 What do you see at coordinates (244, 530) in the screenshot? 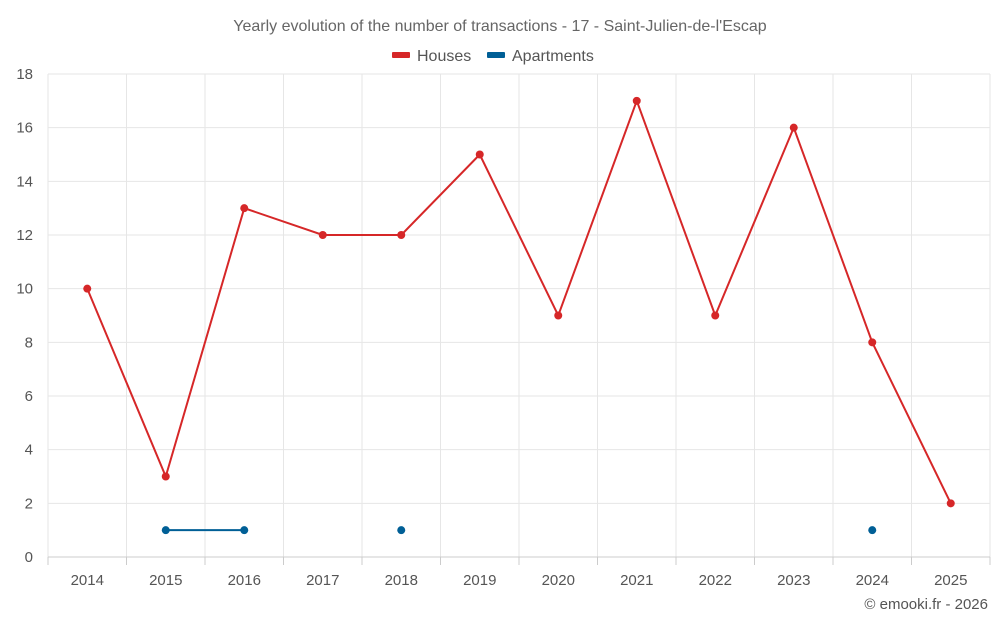
I see `point-apartments-2016` at bounding box center [244, 530].